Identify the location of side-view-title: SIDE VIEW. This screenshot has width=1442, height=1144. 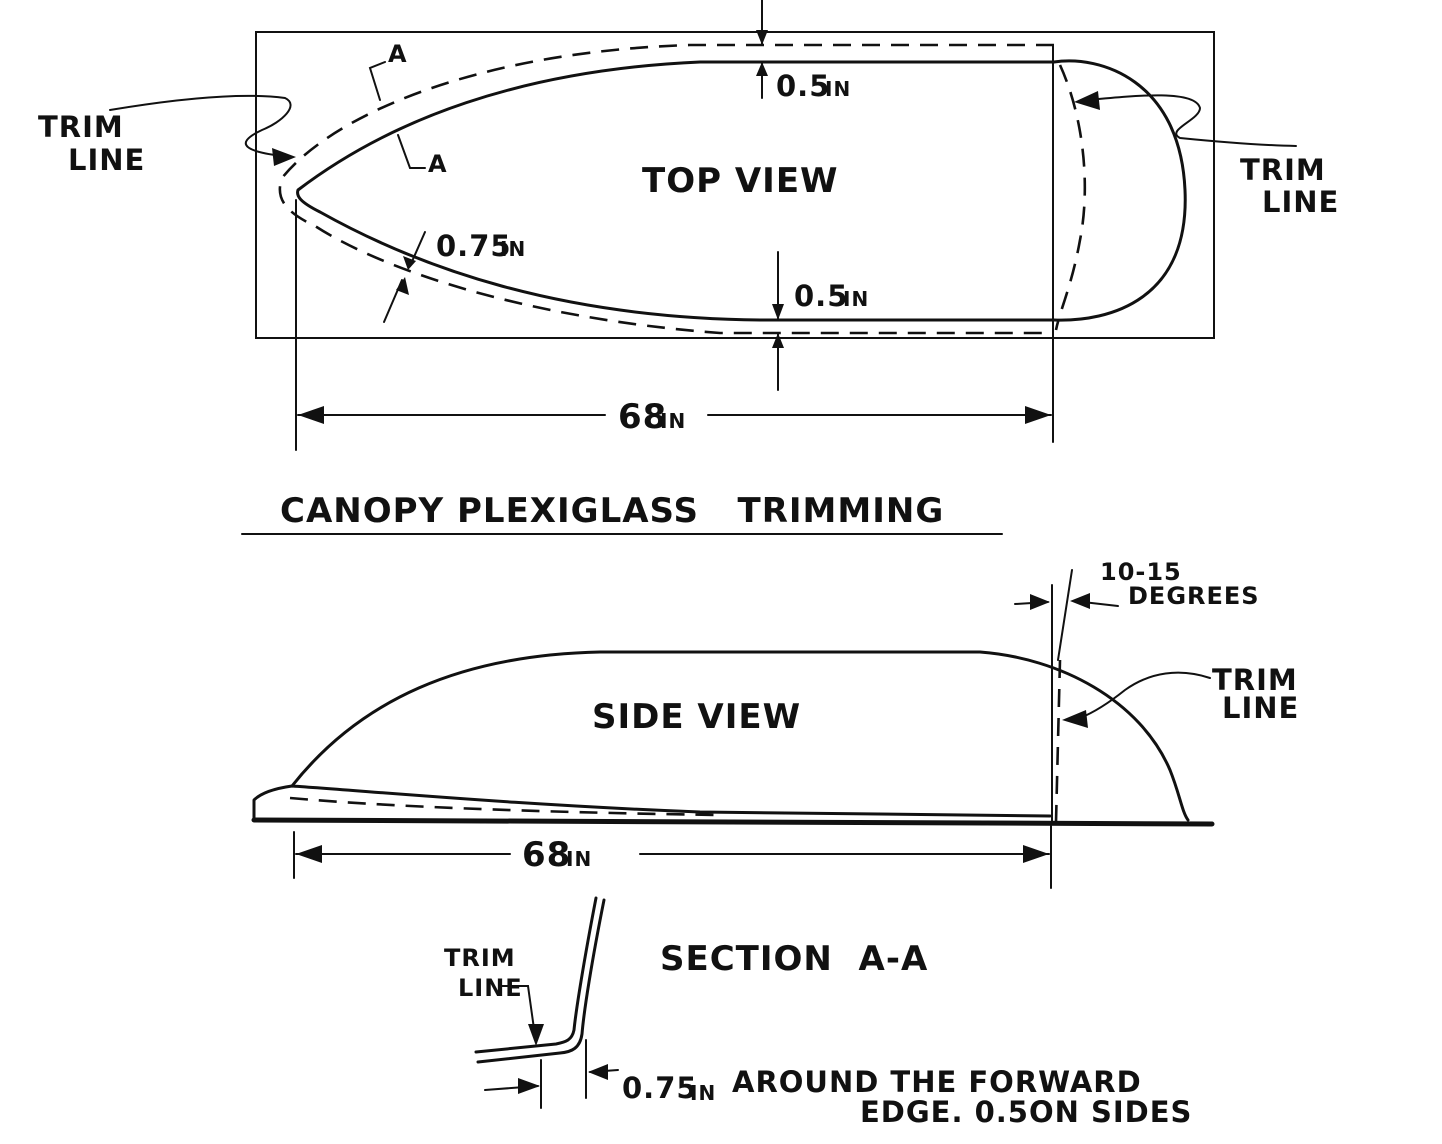
(696, 717).